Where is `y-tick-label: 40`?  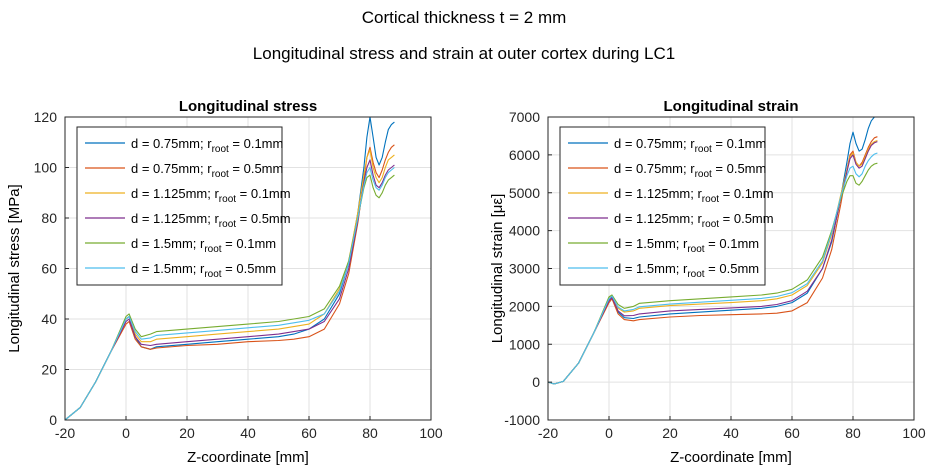 y-tick-label: 40 is located at coordinates (49, 319).